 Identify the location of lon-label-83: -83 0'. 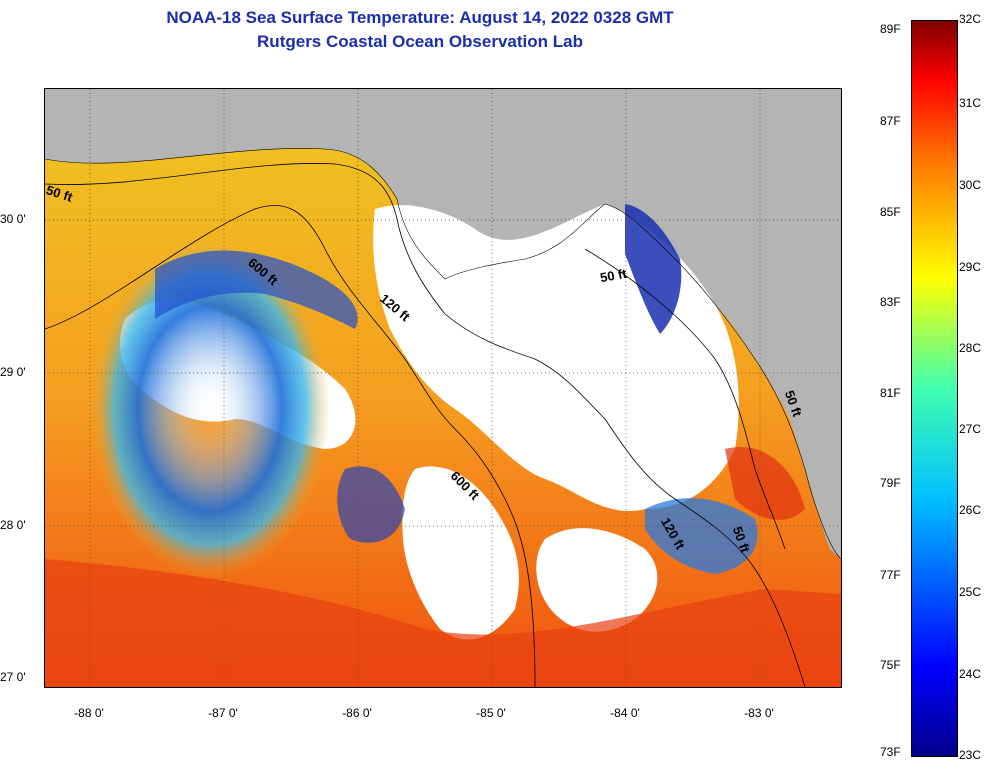
(759, 713).